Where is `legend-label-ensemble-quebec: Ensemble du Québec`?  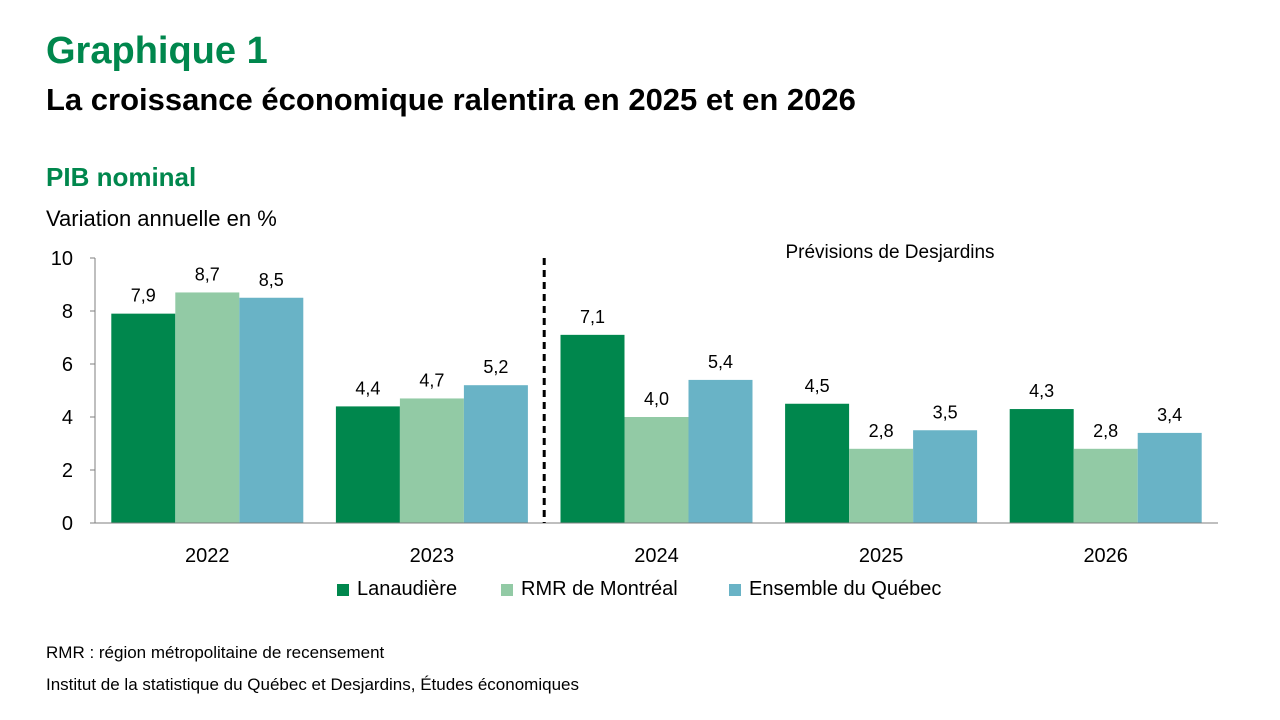 legend-label-ensemble-quebec: Ensemble du Québec is located at coordinates (845, 589).